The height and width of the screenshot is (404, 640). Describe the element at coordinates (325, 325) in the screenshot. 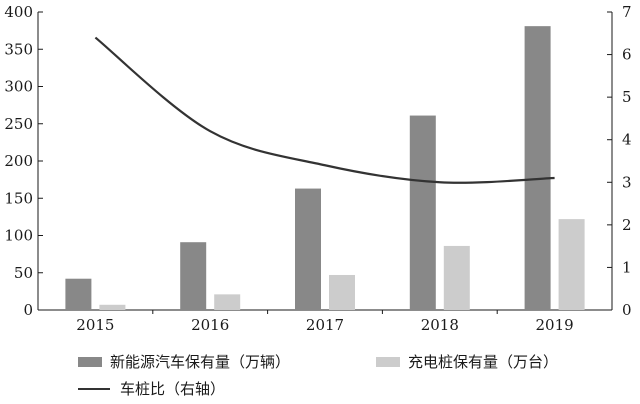

I see `x-tick-label: 2017` at that location.